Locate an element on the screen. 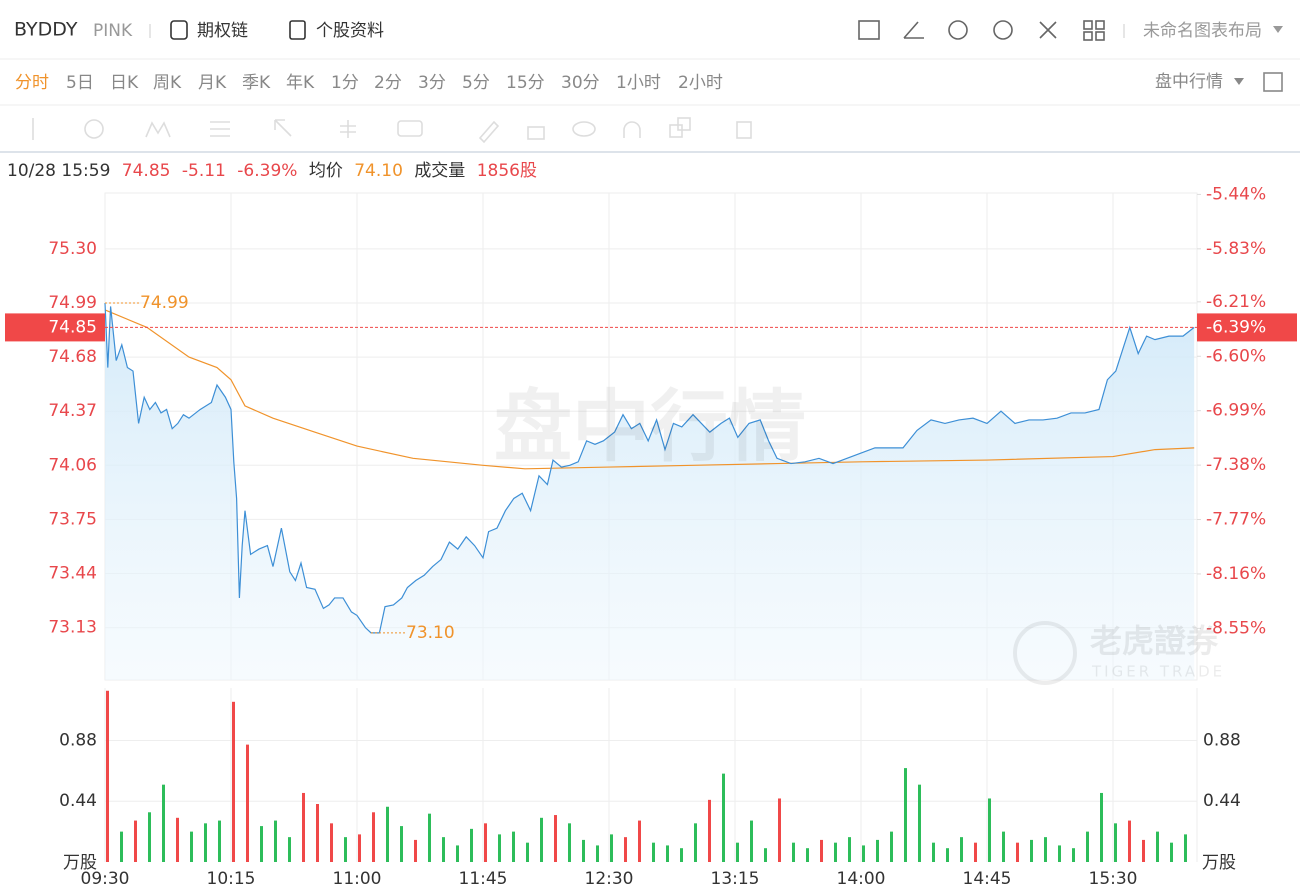  drawing-tools is located at coordinates (392, 130).